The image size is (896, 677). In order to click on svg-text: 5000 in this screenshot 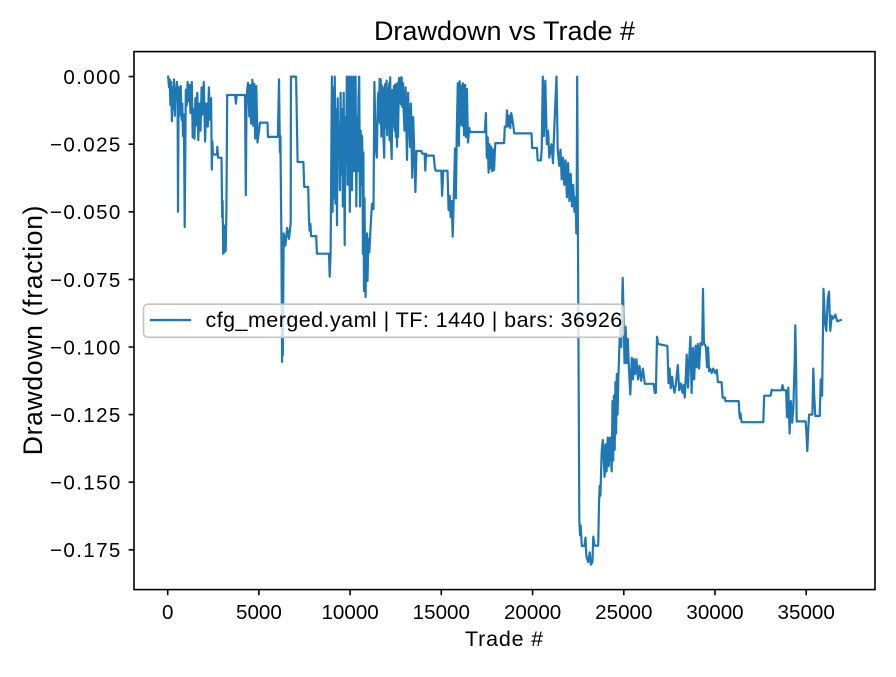, I will do `click(259, 612)`.